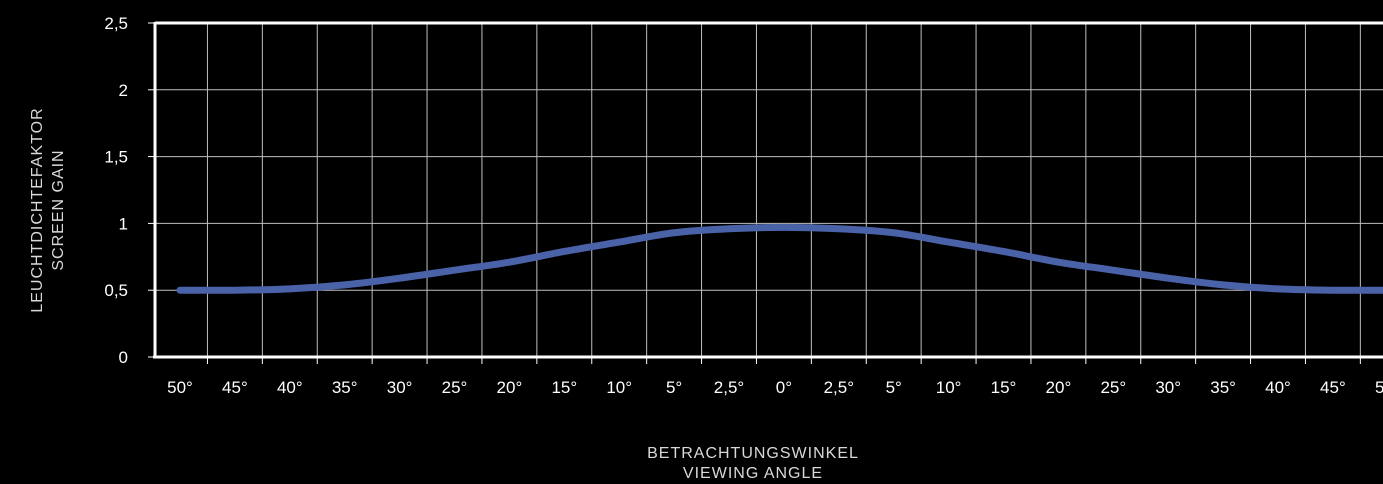 Image resolution: width=1383 pixels, height=484 pixels. I want to click on x-axis-title-line1: BETRACHTUNGSWINKEL, so click(753, 453).